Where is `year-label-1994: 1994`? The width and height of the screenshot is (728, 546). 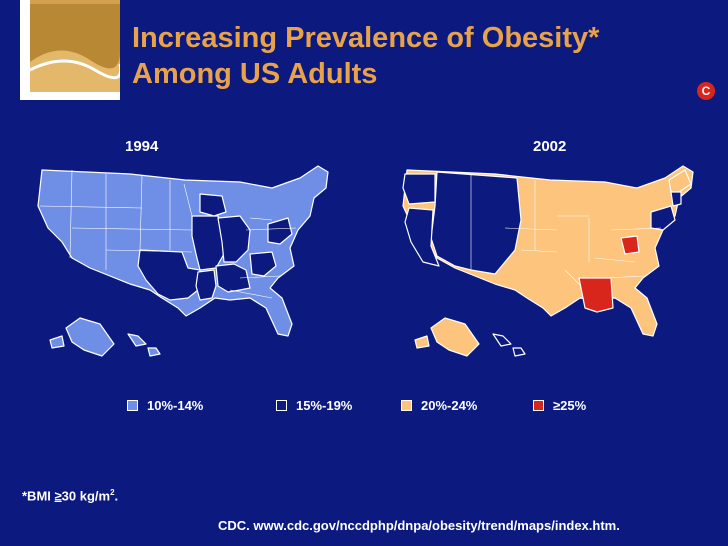
year-label-1994: 1994 is located at coordinates (142, 146).